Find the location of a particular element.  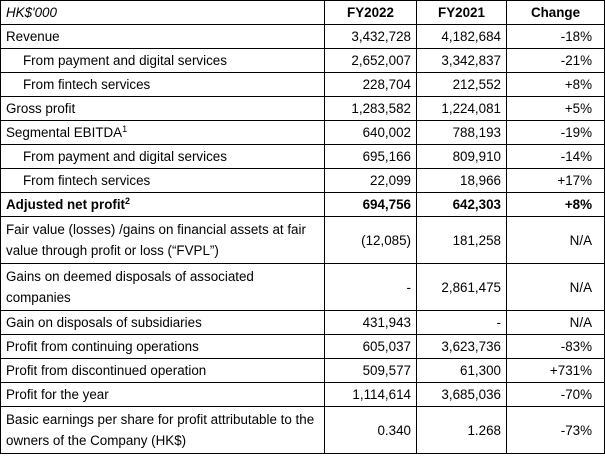

fy2021-value: 809,910 is located at coordinates (461, 156).